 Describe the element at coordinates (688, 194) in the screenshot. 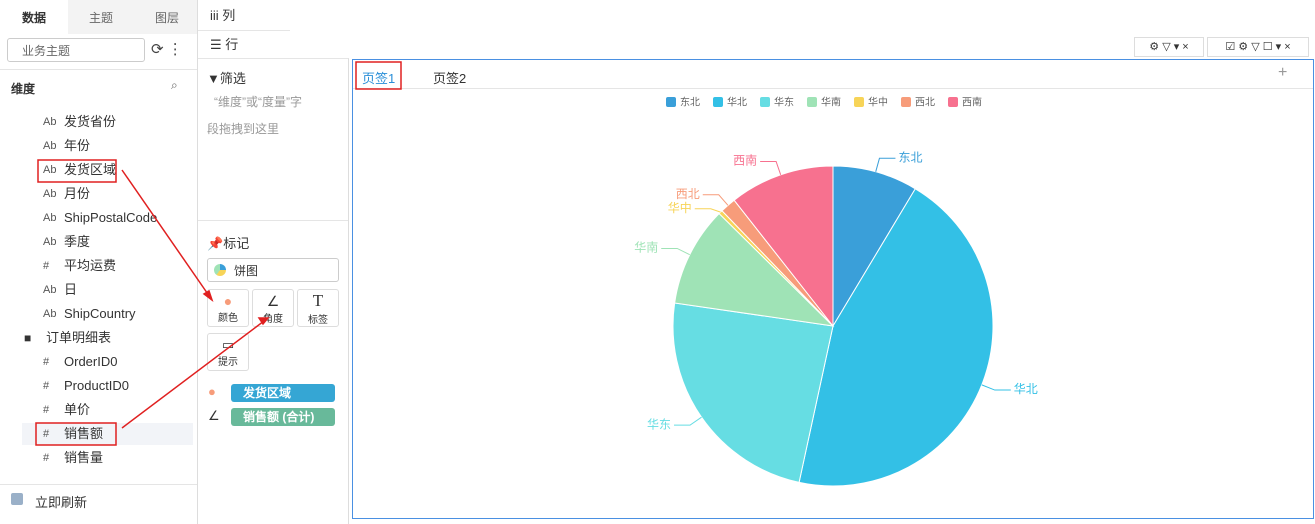

I see `slice-label: 西北` at that location.